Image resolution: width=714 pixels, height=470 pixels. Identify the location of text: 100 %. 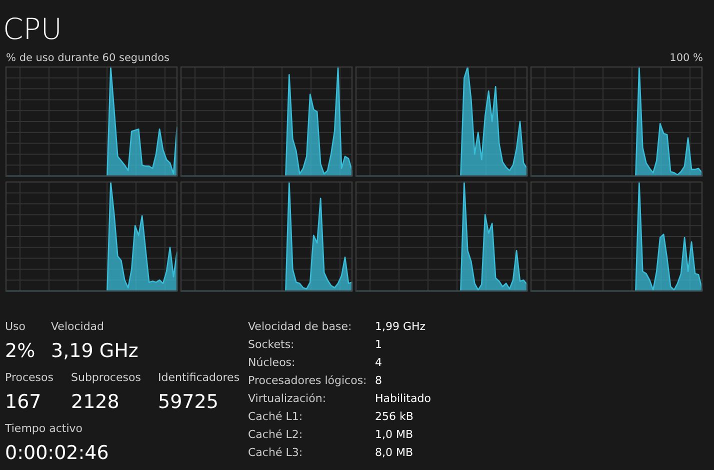
(687, 58).